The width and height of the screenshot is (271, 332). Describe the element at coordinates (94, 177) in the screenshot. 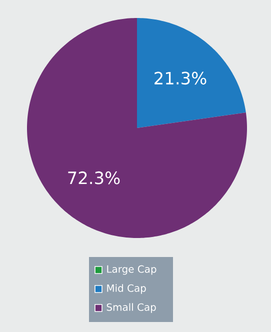

I see `data-label: 72.3%` at that location.